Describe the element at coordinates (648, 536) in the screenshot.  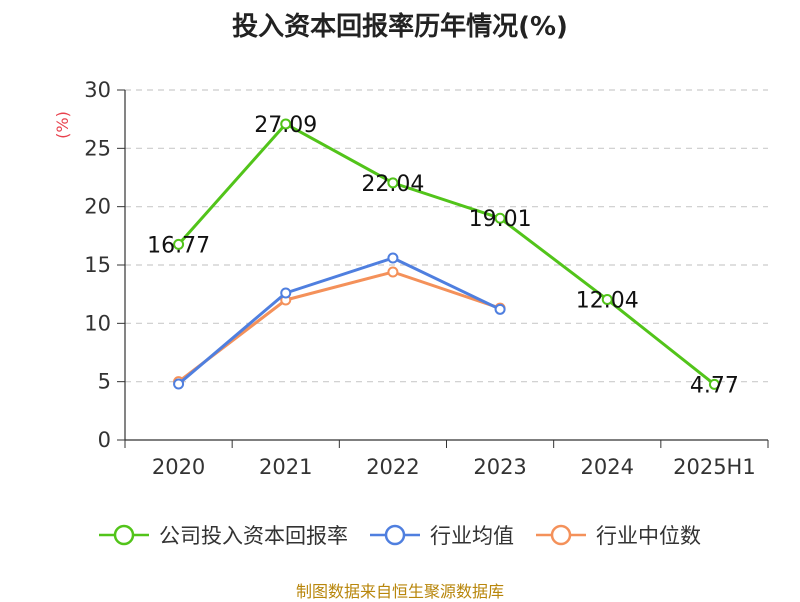
I see `legend-label: 行业中位数` at that location.